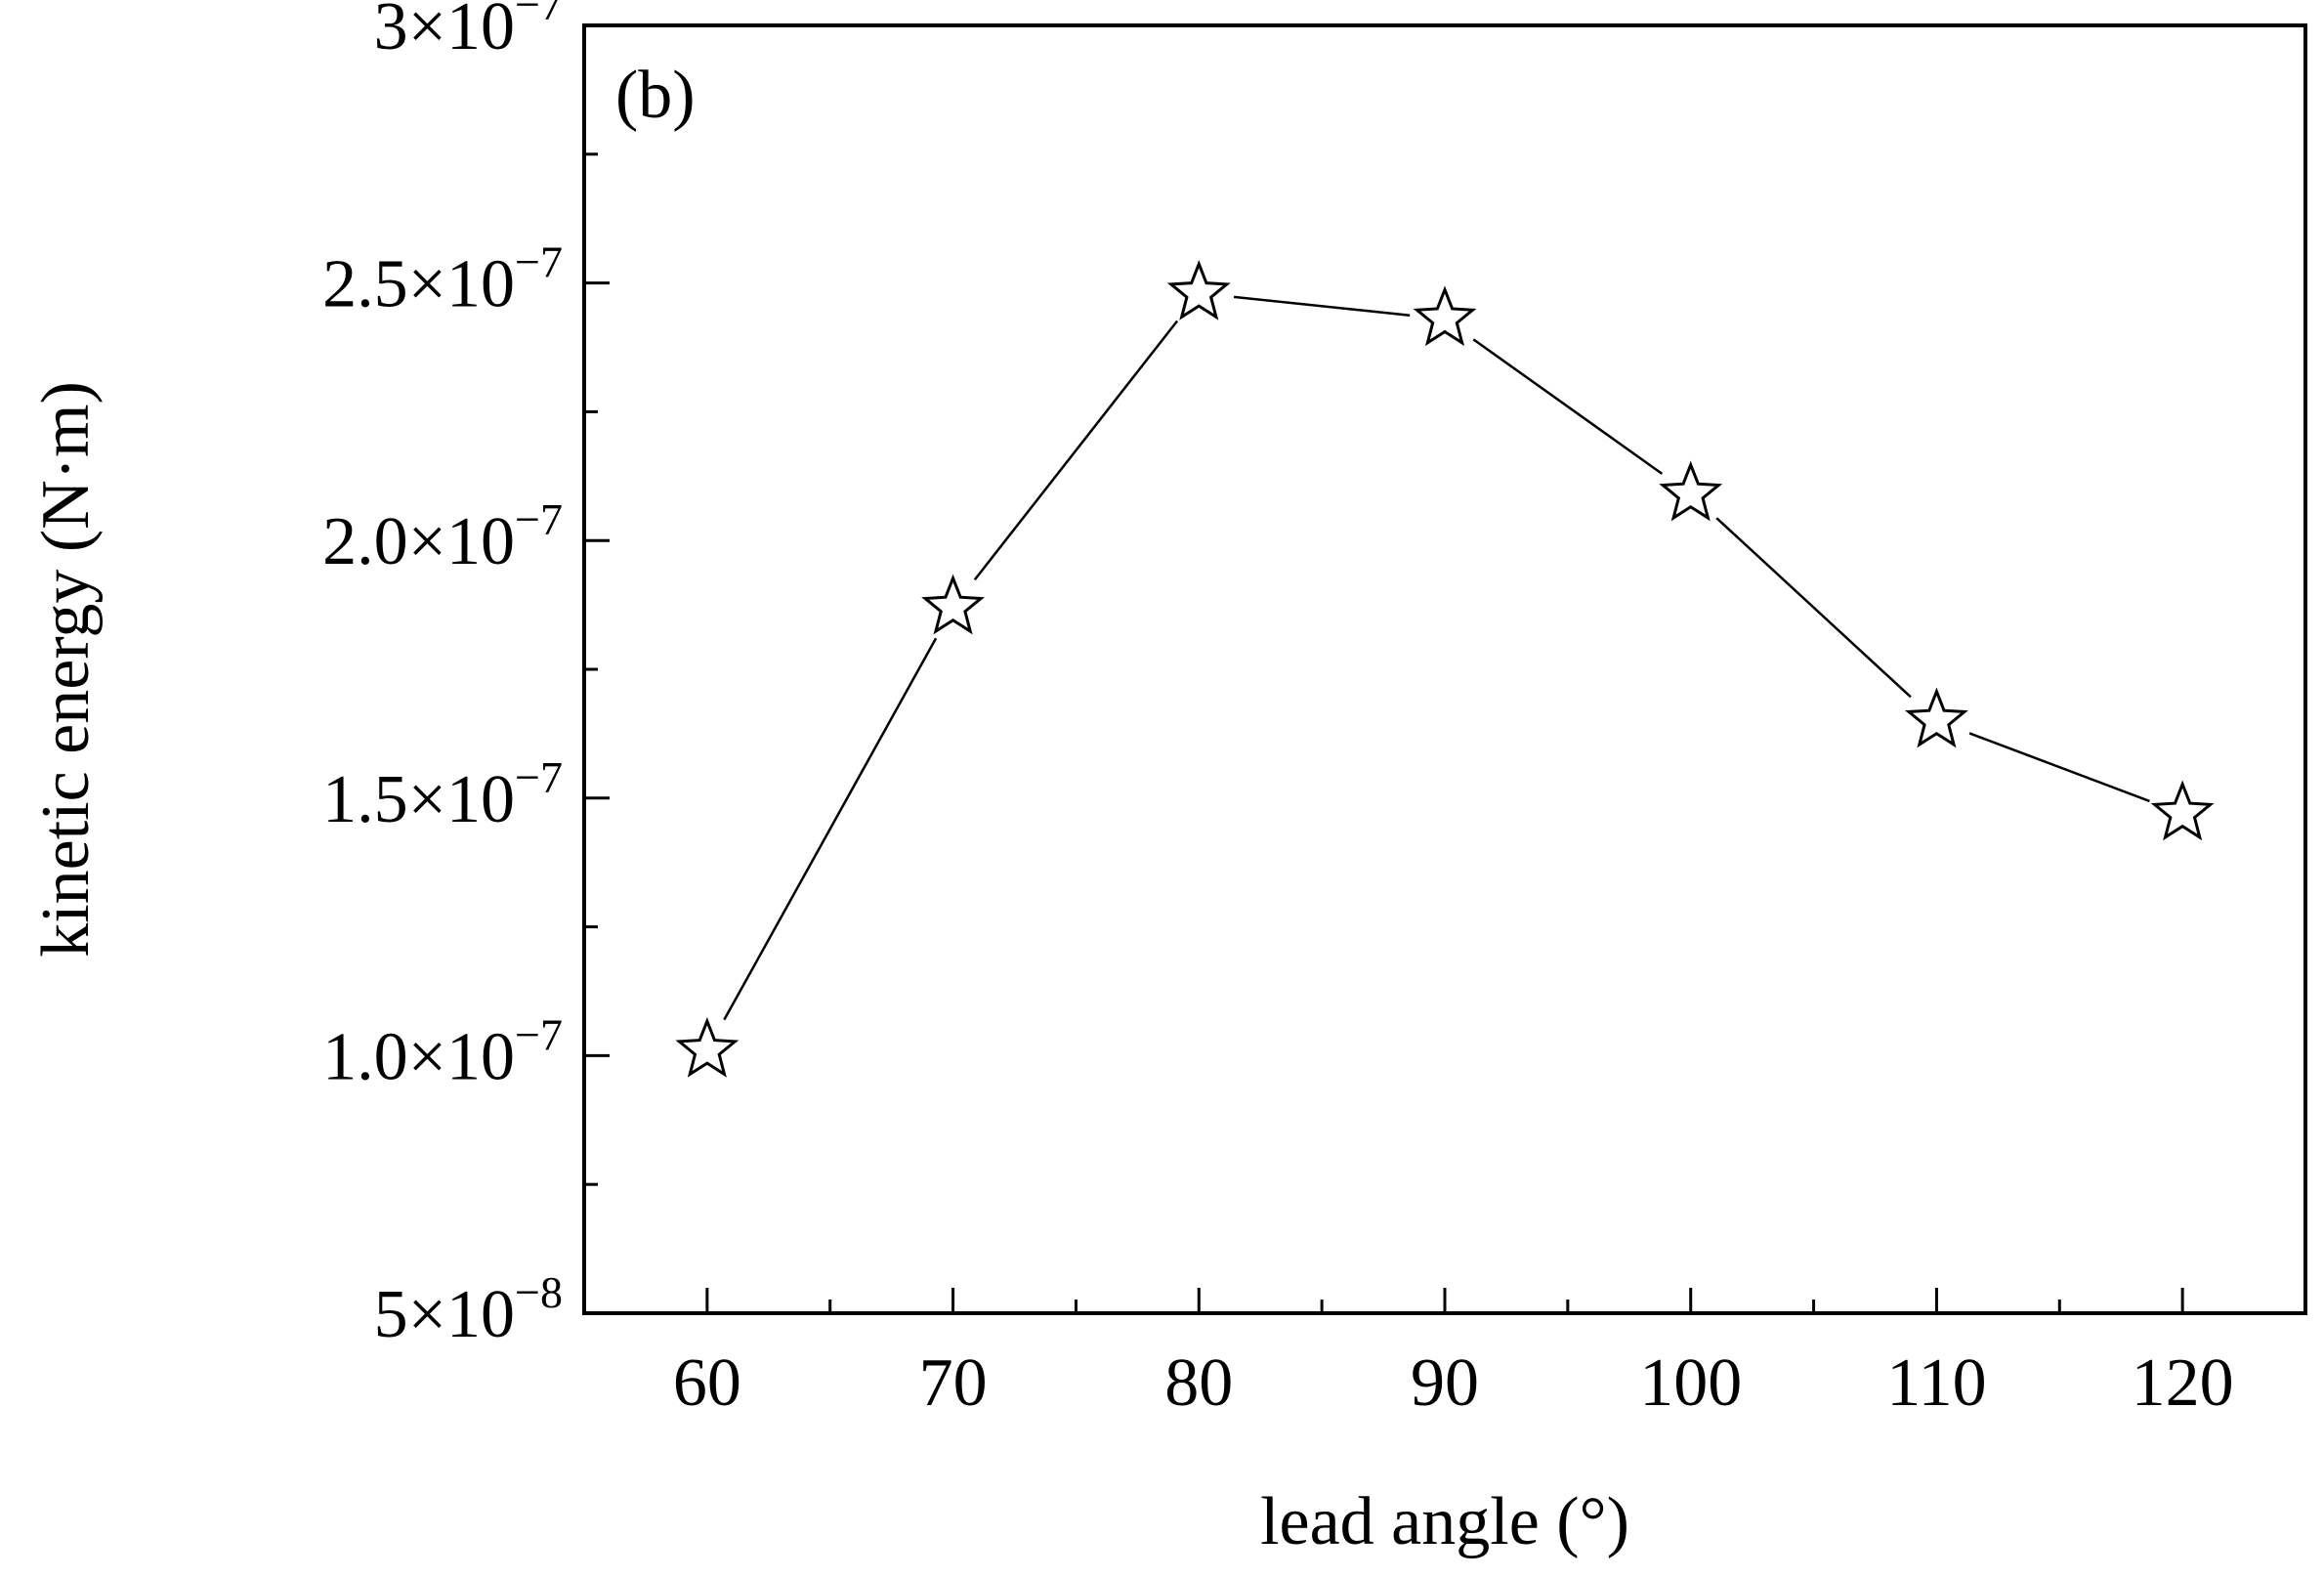 This screenshot has height=1578, width=2324. What do you see at coordinates (442, 1051) in the screenshot?
I see `y-tick-label: 1.0×10⁻⁷` at bounding box center [442, 1051].